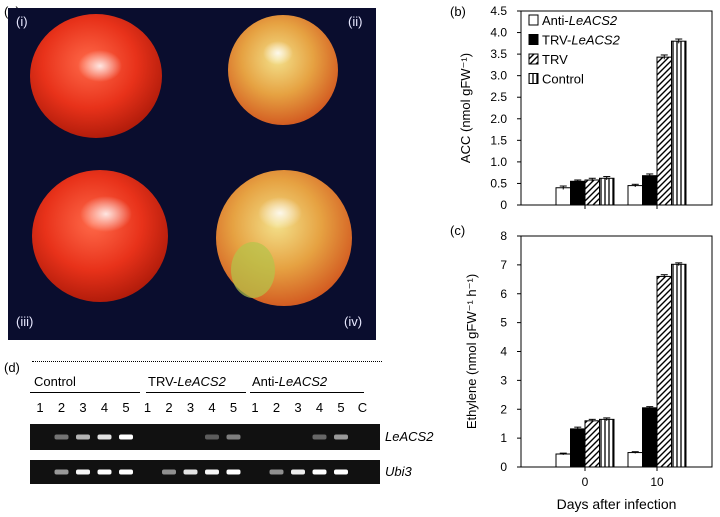 The width and height of the screenshot is (720, 517). I want to click on y-axis-label: ACC (nmol gFW⁻¹), so click(465, 108).